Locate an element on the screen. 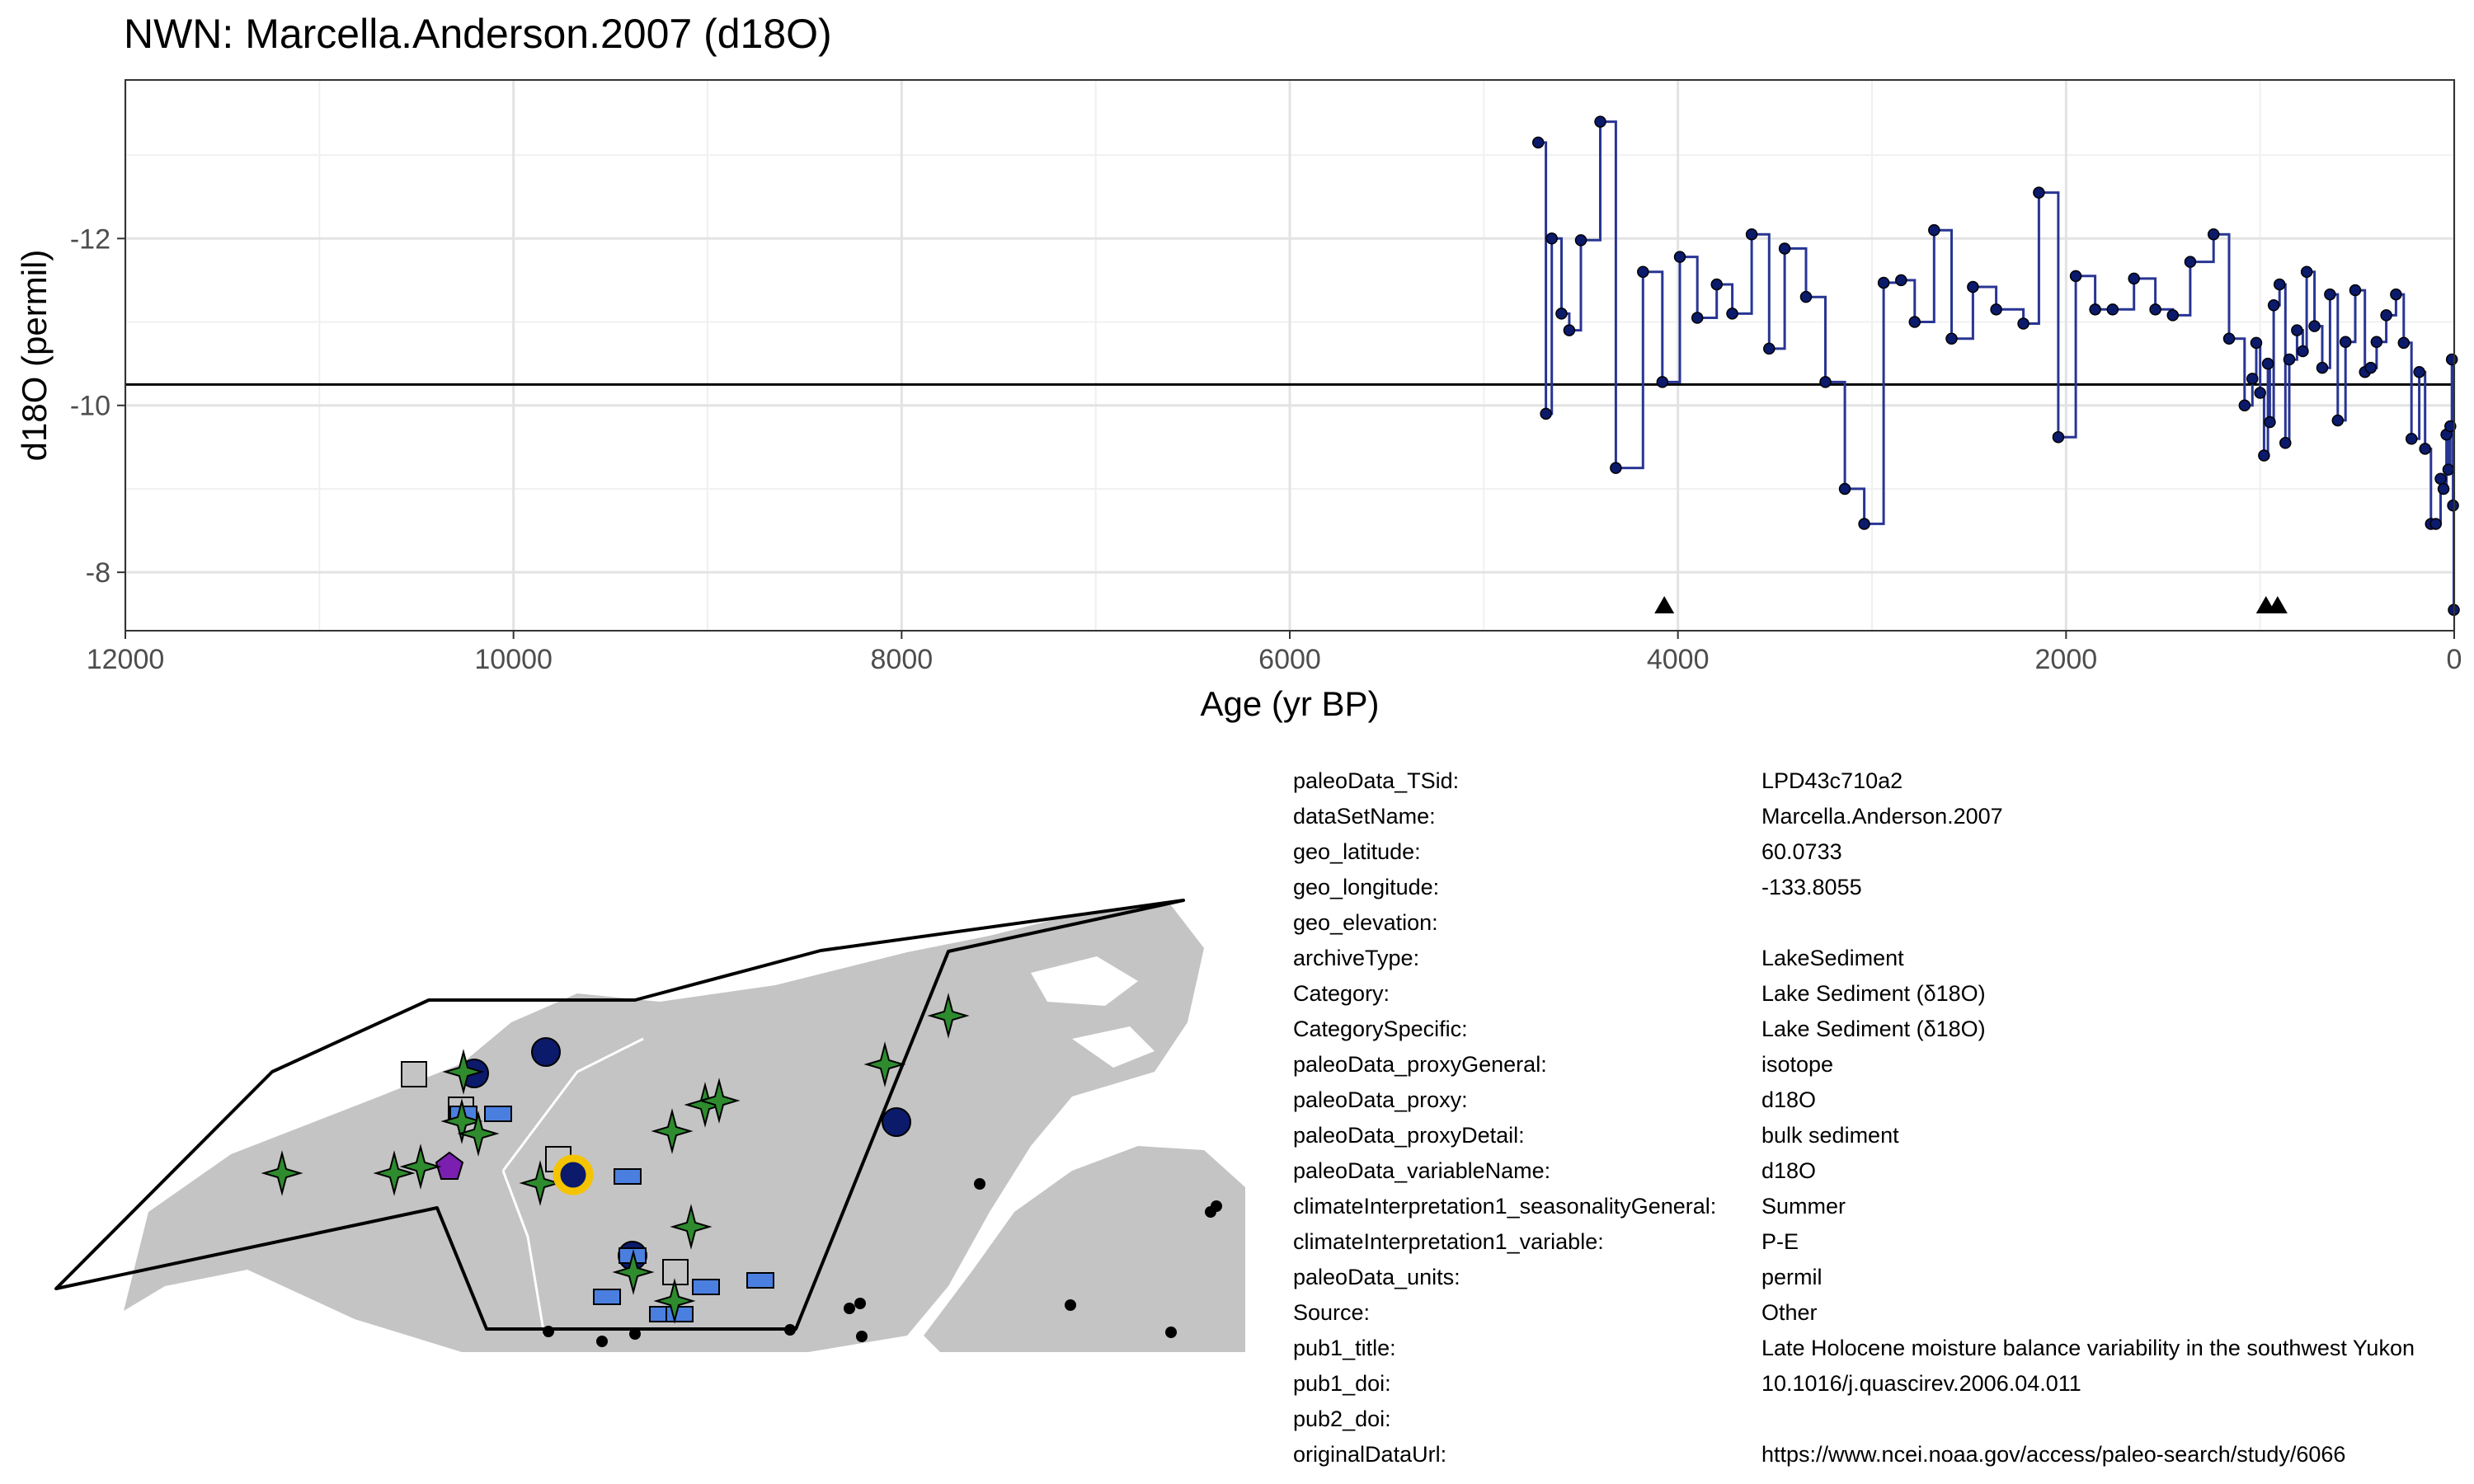 The image size is (2474, 1484). metadata-key: pub1_title: is located at coordinates (1344, 1348).